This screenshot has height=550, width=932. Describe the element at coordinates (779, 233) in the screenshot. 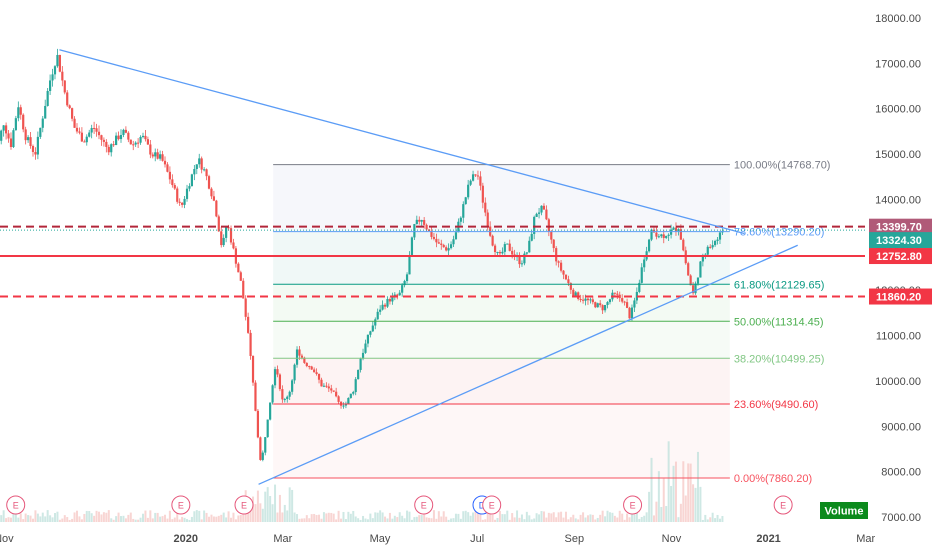

I see `fib-label: 78.60%(13290.20)` at that location.